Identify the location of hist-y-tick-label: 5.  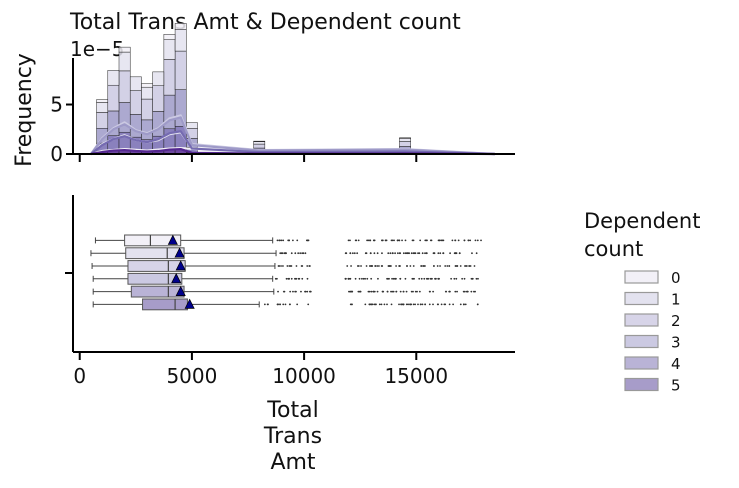
(56, 105).